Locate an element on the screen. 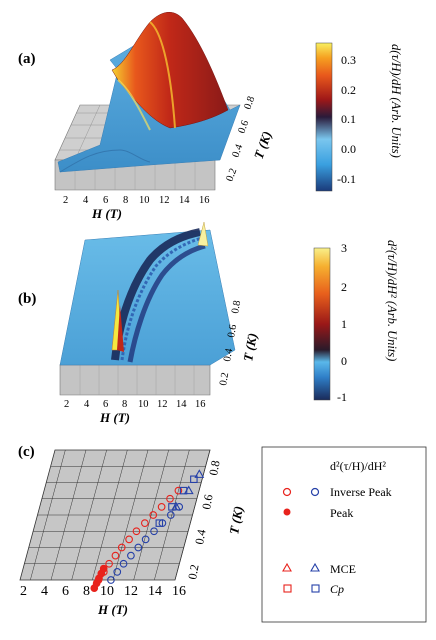 The height and width of the screenshot is (640, 436). panel-a-colorbar is located at coordinates (324, 117).